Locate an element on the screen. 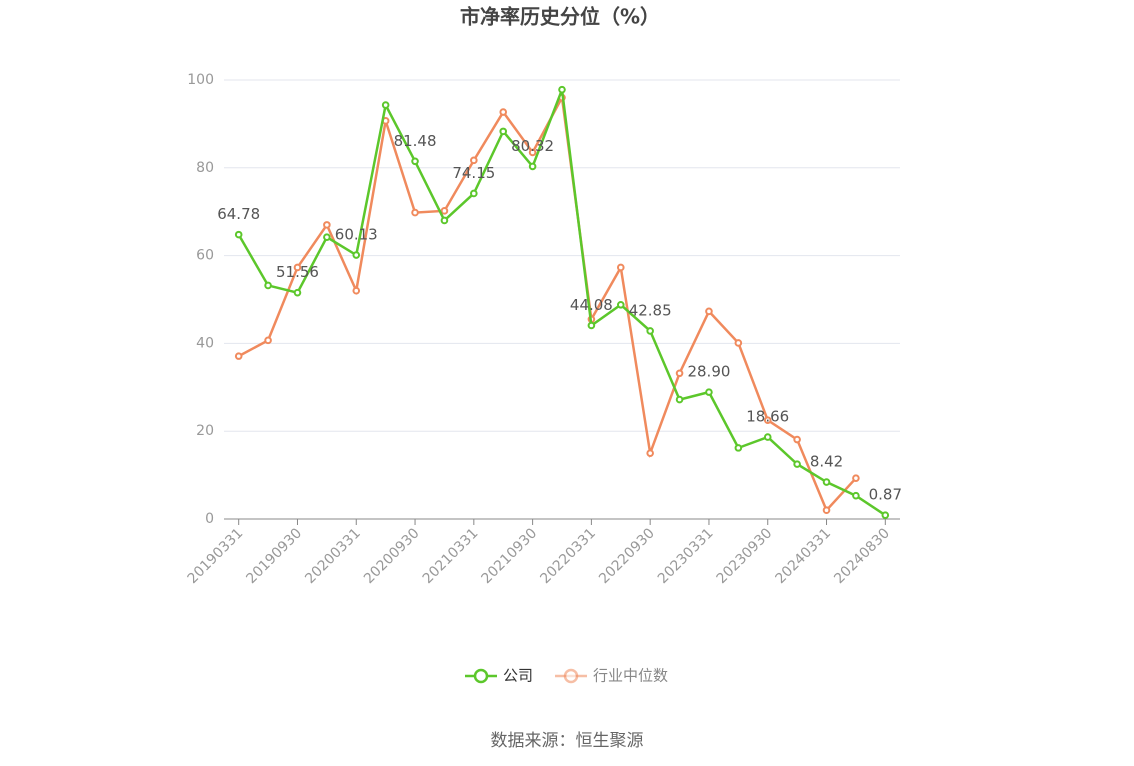 The width and height of the screenshot is (1134, 766). data-label: 74.15 is located at coordinates (473, 173).